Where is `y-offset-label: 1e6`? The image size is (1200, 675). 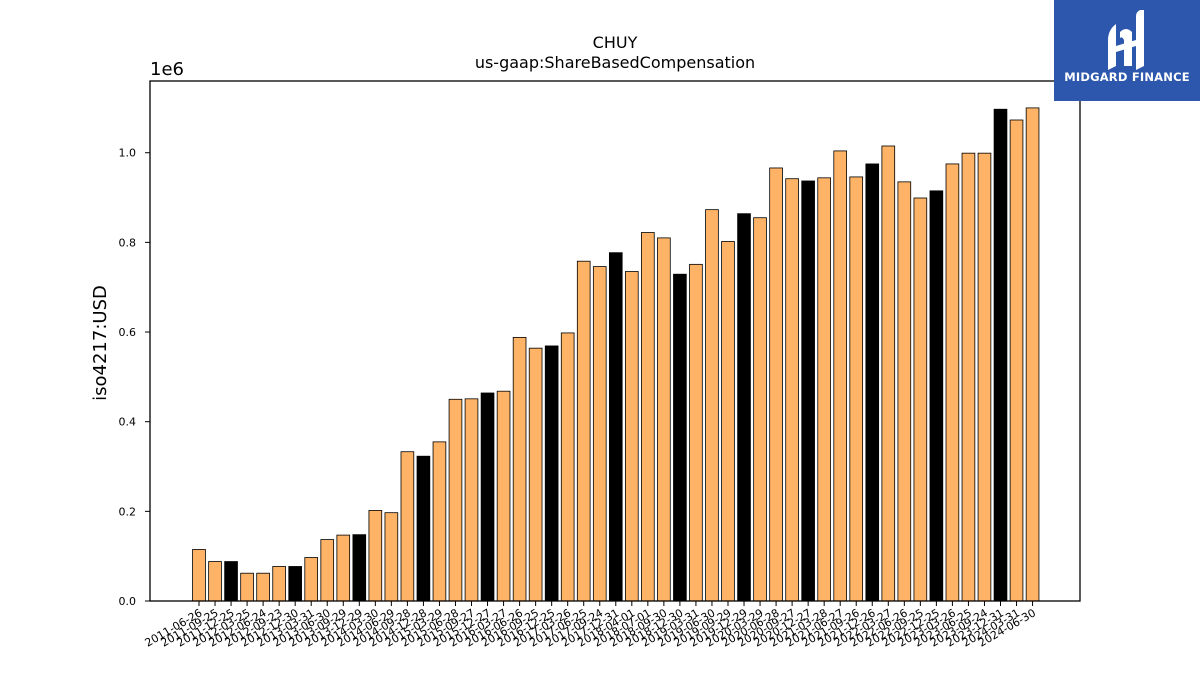
y-offset-label: 1e6 is located at coordinates (167, 69).